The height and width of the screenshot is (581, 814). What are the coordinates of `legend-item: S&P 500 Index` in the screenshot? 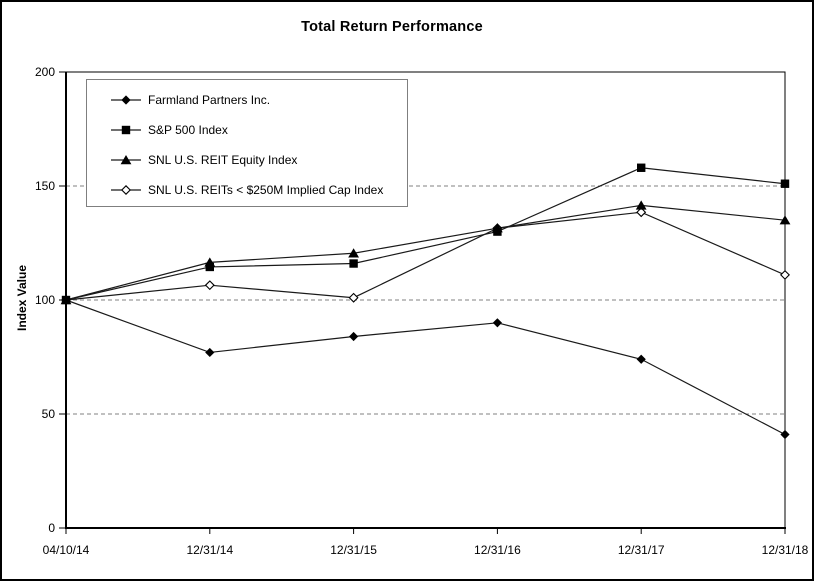 It's located at (259, 130).